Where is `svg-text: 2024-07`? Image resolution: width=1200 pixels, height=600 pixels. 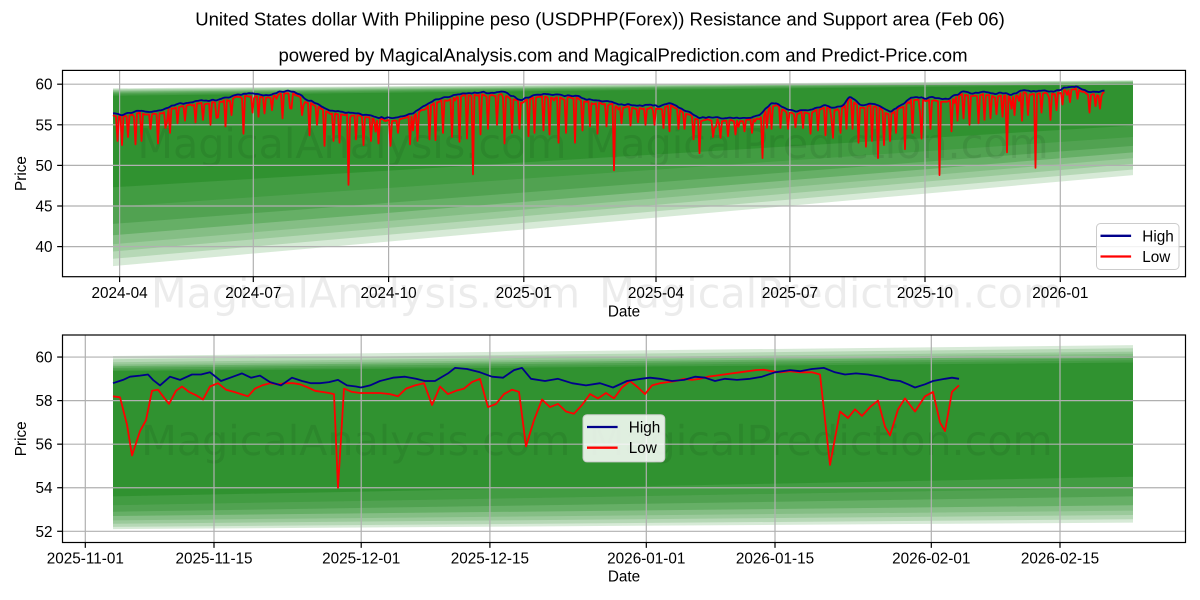 svg-text: 2024-07 is located at coordinates (253, 293).